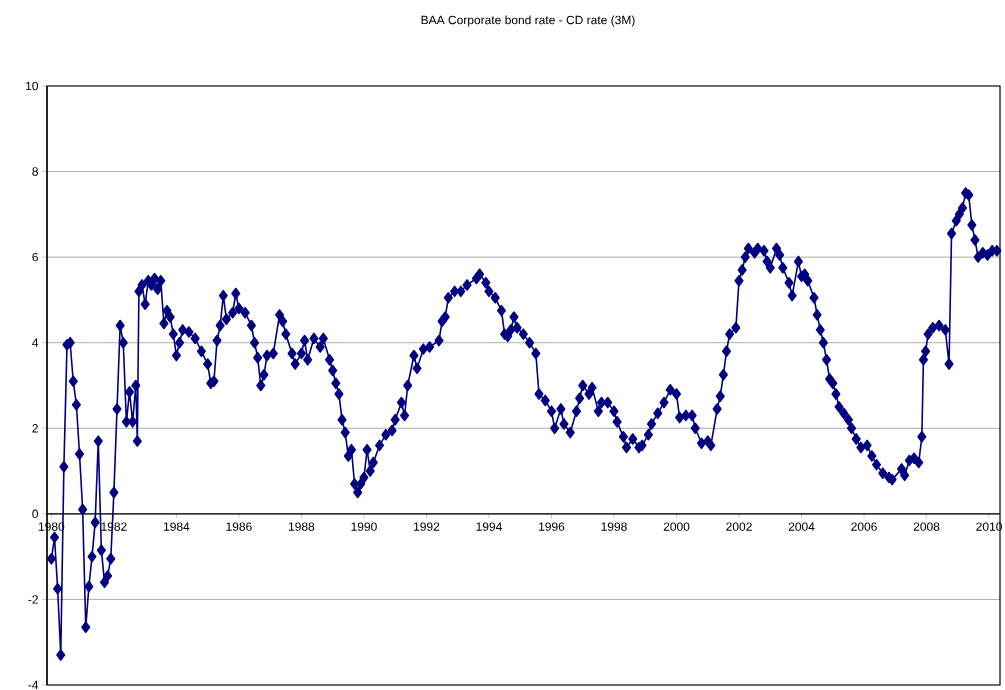 This screenshot has height=690, width=1005. What do you see at coordinates (33, 599) in the screenshot?
I see `y-tick-label: -2` at bounding box center [33, 599].